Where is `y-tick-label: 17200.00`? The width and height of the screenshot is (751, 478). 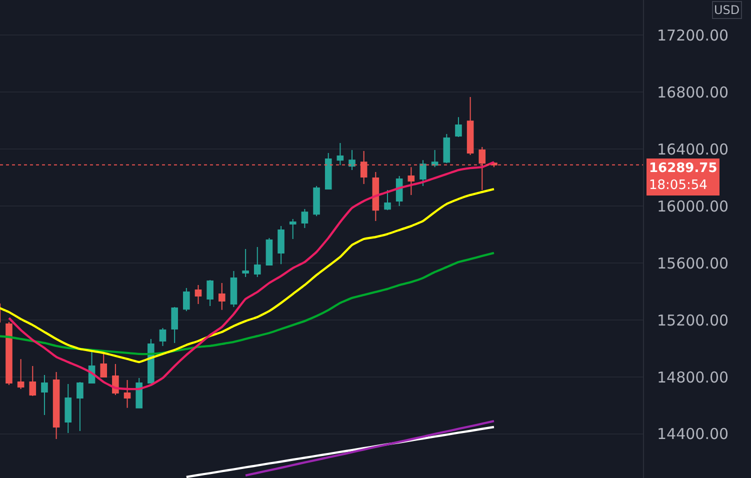 y-tick-label: 17200.00 is located at coordinates (693, 35).